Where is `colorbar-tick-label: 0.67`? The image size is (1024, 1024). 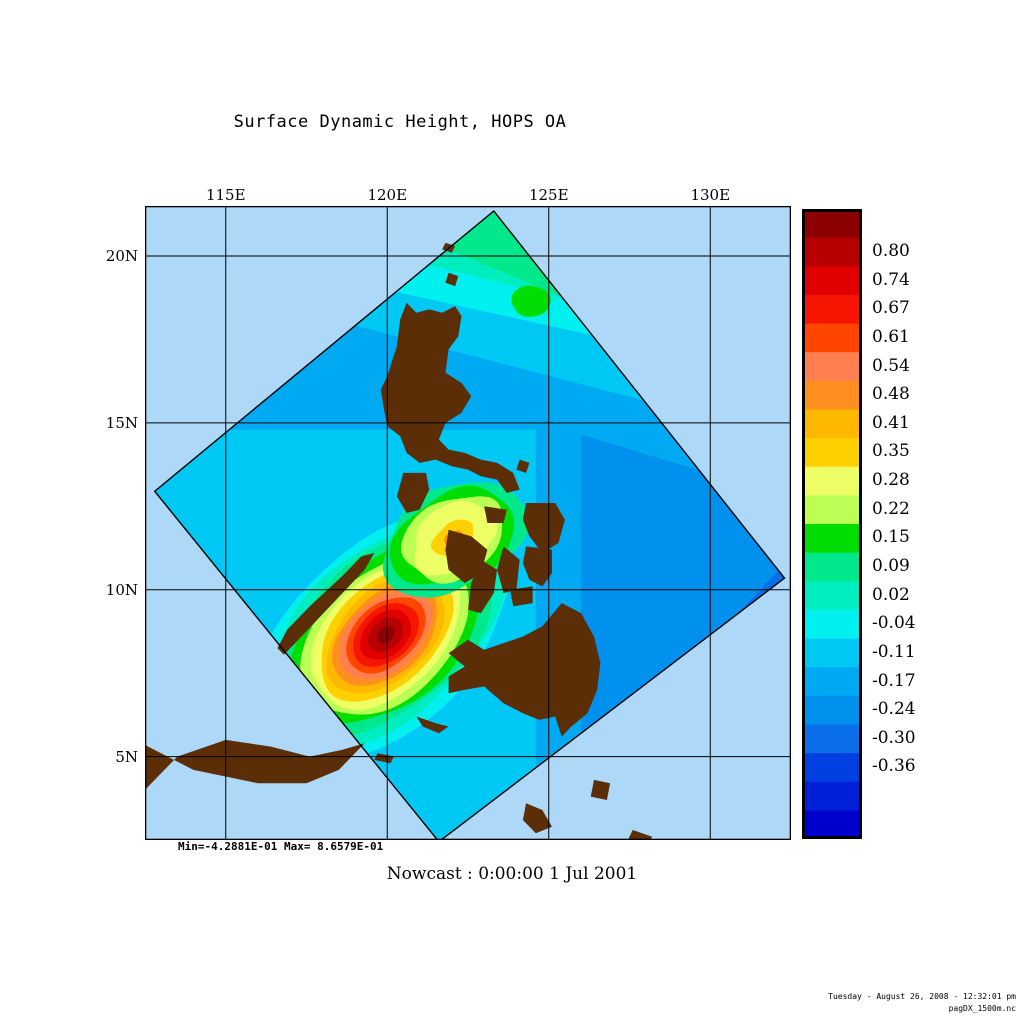
colorbar-tick-label: 0.67 is located at coordinates (891, 308).